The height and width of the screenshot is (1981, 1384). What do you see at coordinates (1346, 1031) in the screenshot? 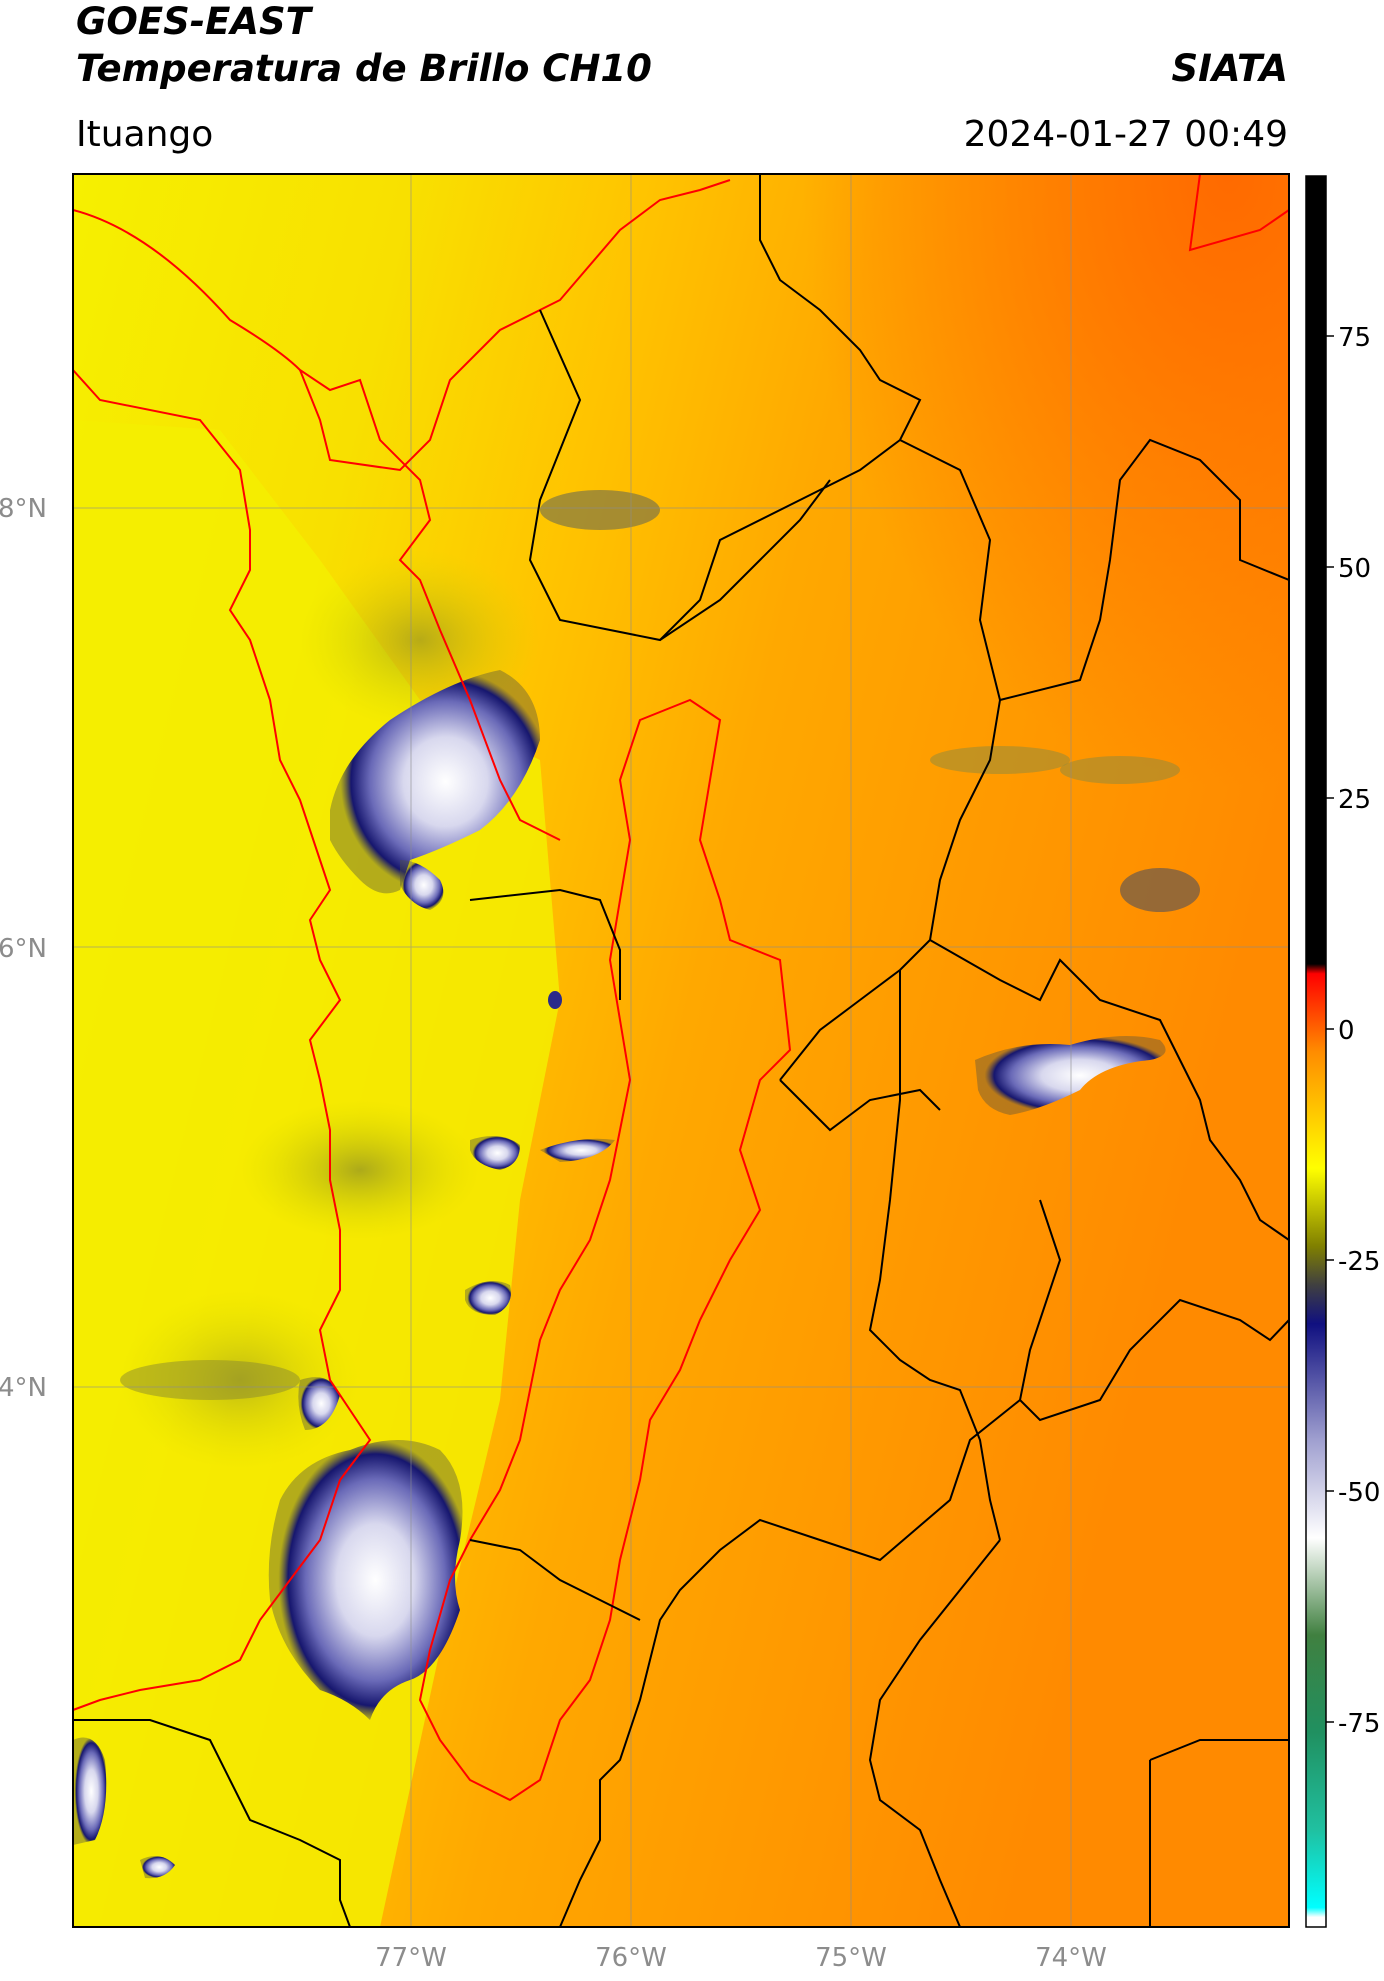
I see `colorbar-tick-0: 0` at bounding box center [1346, 1031].